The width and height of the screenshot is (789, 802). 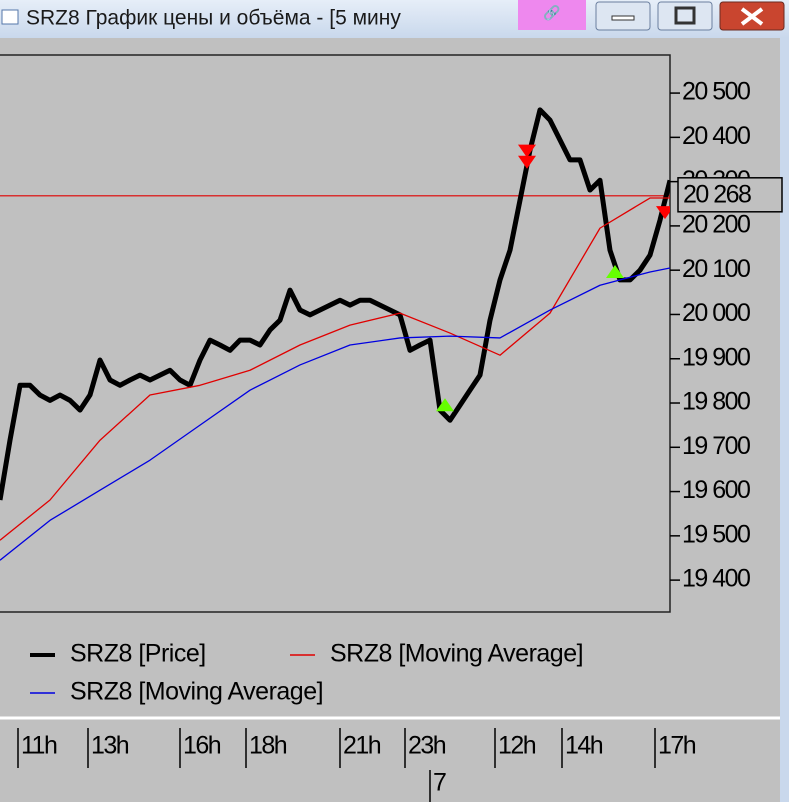 I want to click on x-tick-label: 18h, so click(x=268, y=746).